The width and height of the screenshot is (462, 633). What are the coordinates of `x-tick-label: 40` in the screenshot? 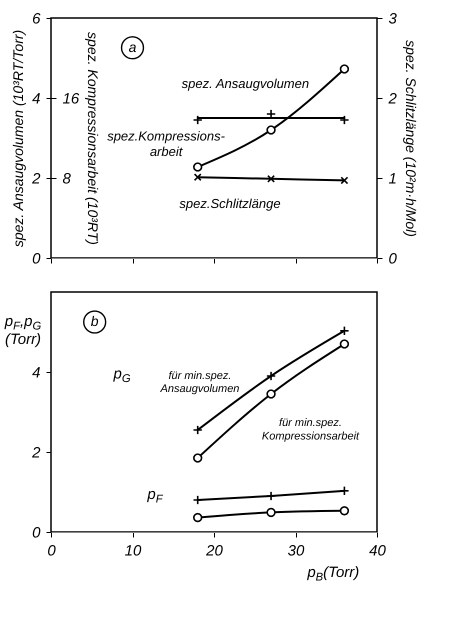 It's located at (377, 551).